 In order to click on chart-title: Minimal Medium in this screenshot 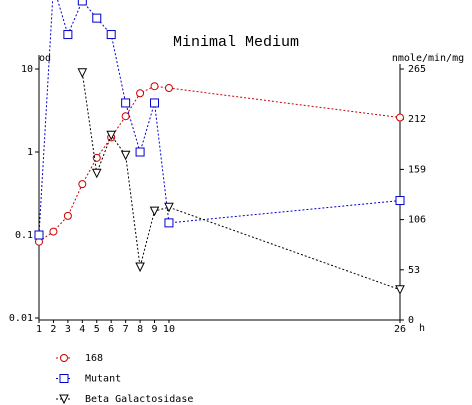, I will do `click(236, 42)`.